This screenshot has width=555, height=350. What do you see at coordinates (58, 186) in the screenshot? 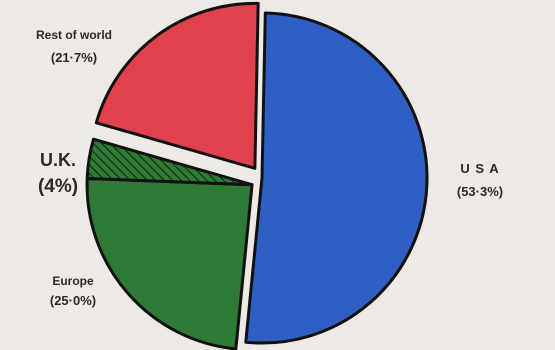
I see `slice-value-uk: (4%)` at bounding box center [58, 186].